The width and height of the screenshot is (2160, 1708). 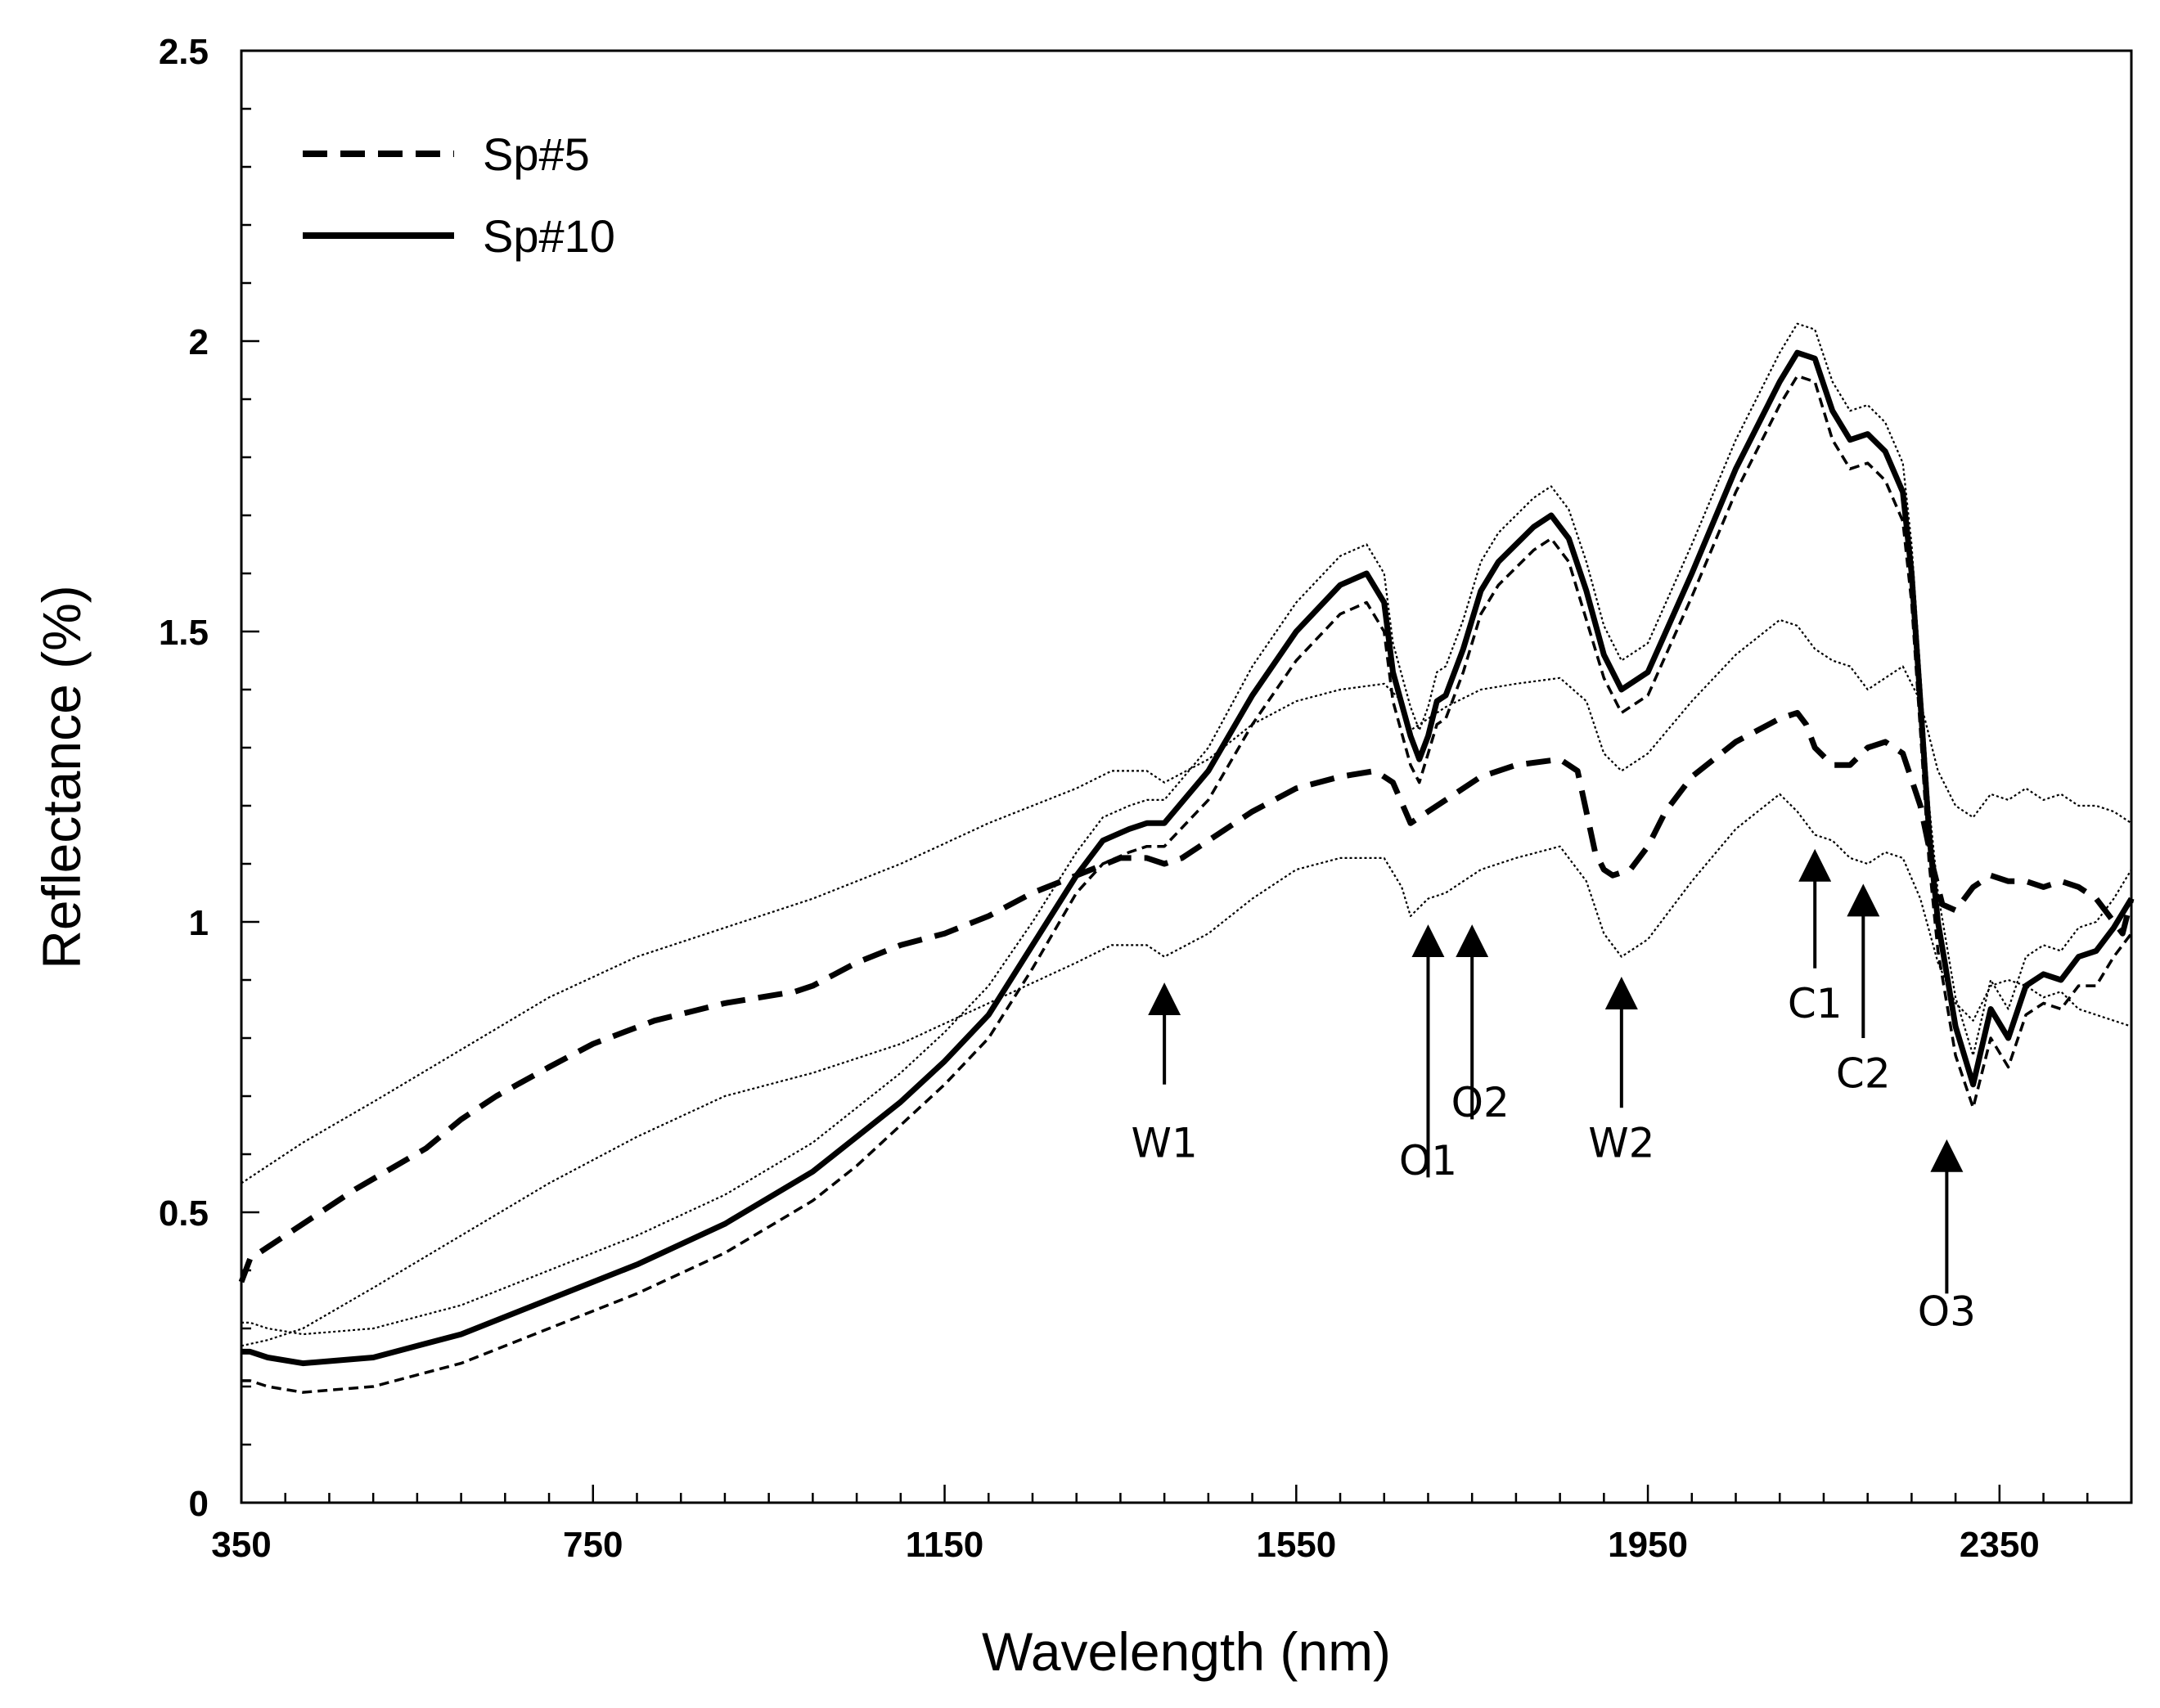 I want to click on annotation-label-w2: W2, so click(x=1621, y=1143).